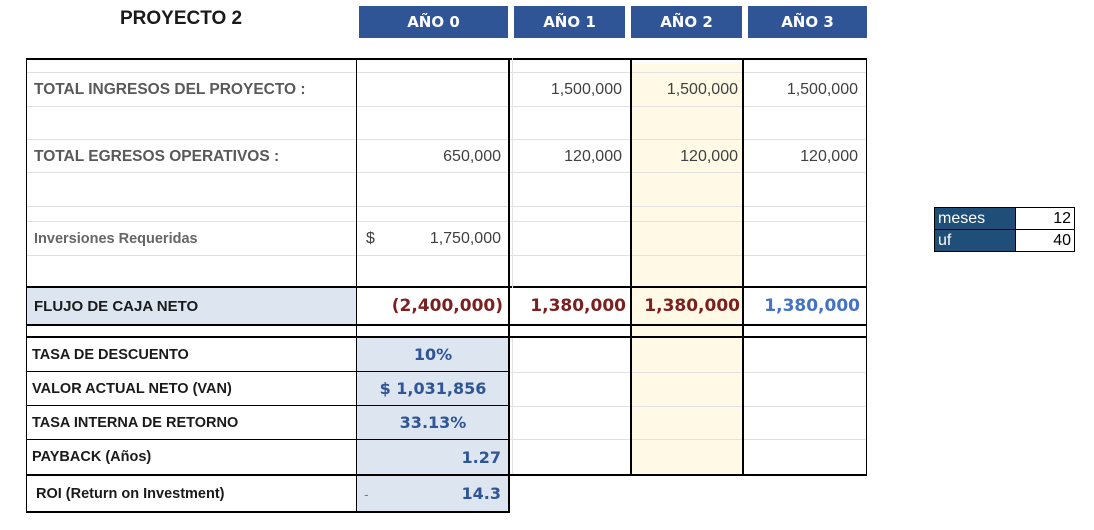 This screenshot has width=1094, height=530. What do you see at coordinates (975, 218) in the screenshot?
I see `side-label-meses: meses` at bounding box center [975, 218].